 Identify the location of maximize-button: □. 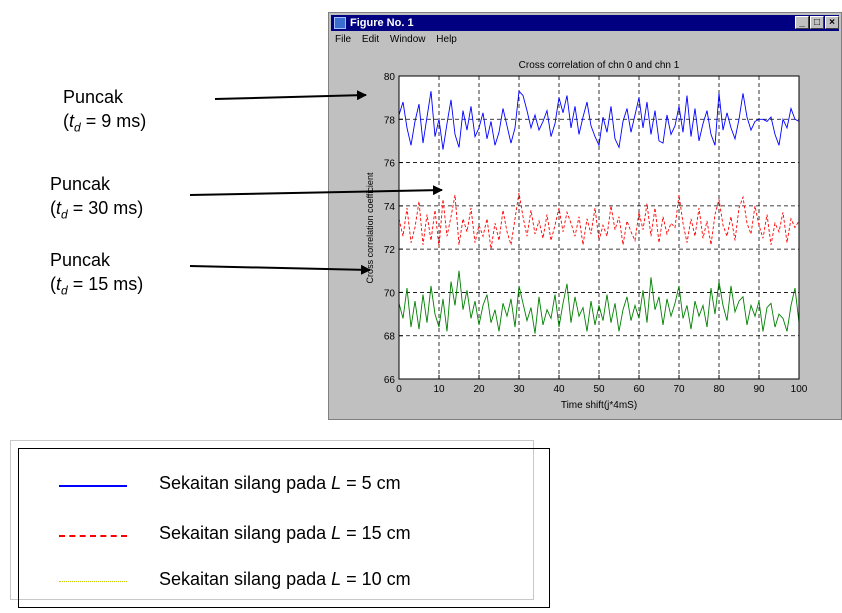
(817, 22).